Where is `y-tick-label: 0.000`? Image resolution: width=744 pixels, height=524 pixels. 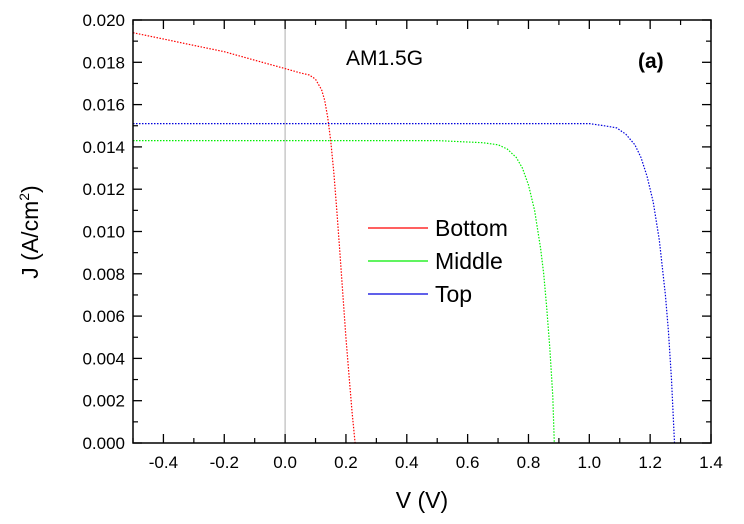
y-tick-label: 0.000 is located at coordinates (103, 443).